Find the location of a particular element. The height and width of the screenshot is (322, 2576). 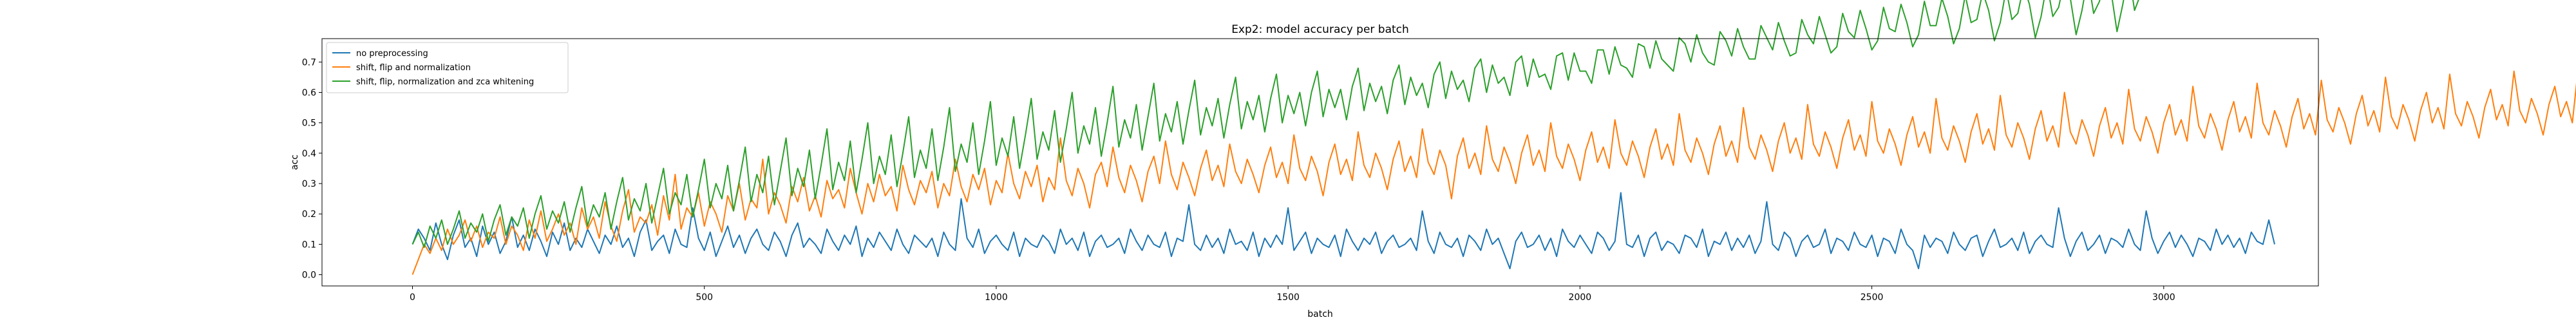

x-tick-label: 2000 is located at coordinates (1580, 297).